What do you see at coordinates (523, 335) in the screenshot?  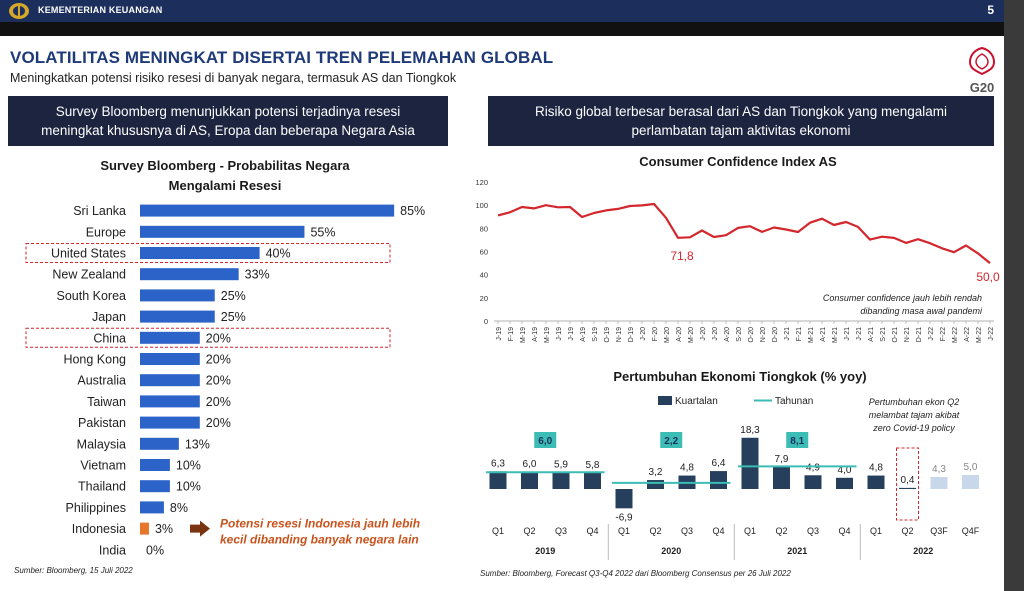 I see `x-tick-label: M-19` at bounding box center [523, 335].